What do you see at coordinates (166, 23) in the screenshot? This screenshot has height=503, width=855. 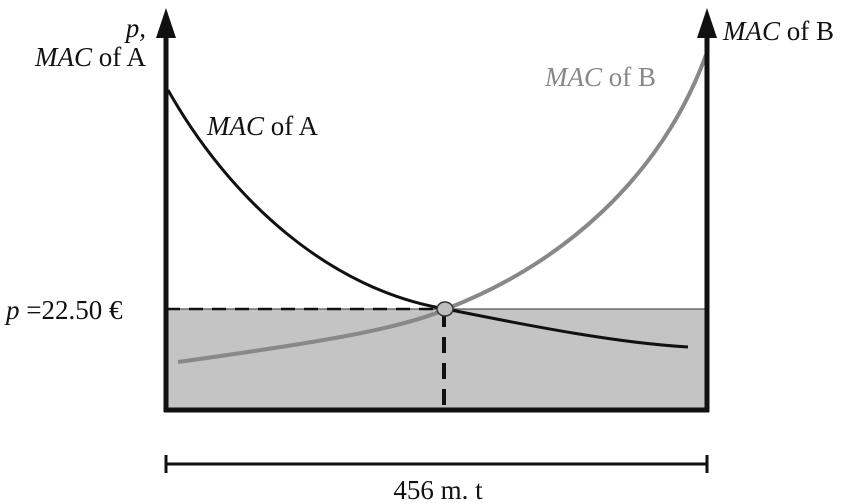 I see `left-axis-arrow-icon` at bounding box center [166, 23].